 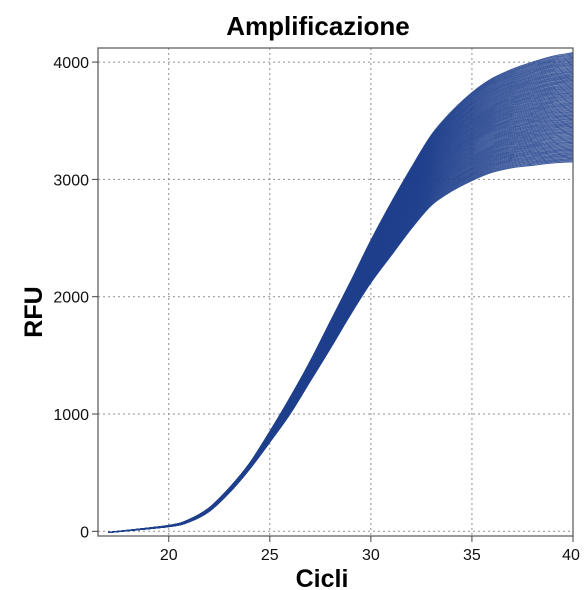 I want to click on x-tick-label: 40, so click(x=571, y=555).